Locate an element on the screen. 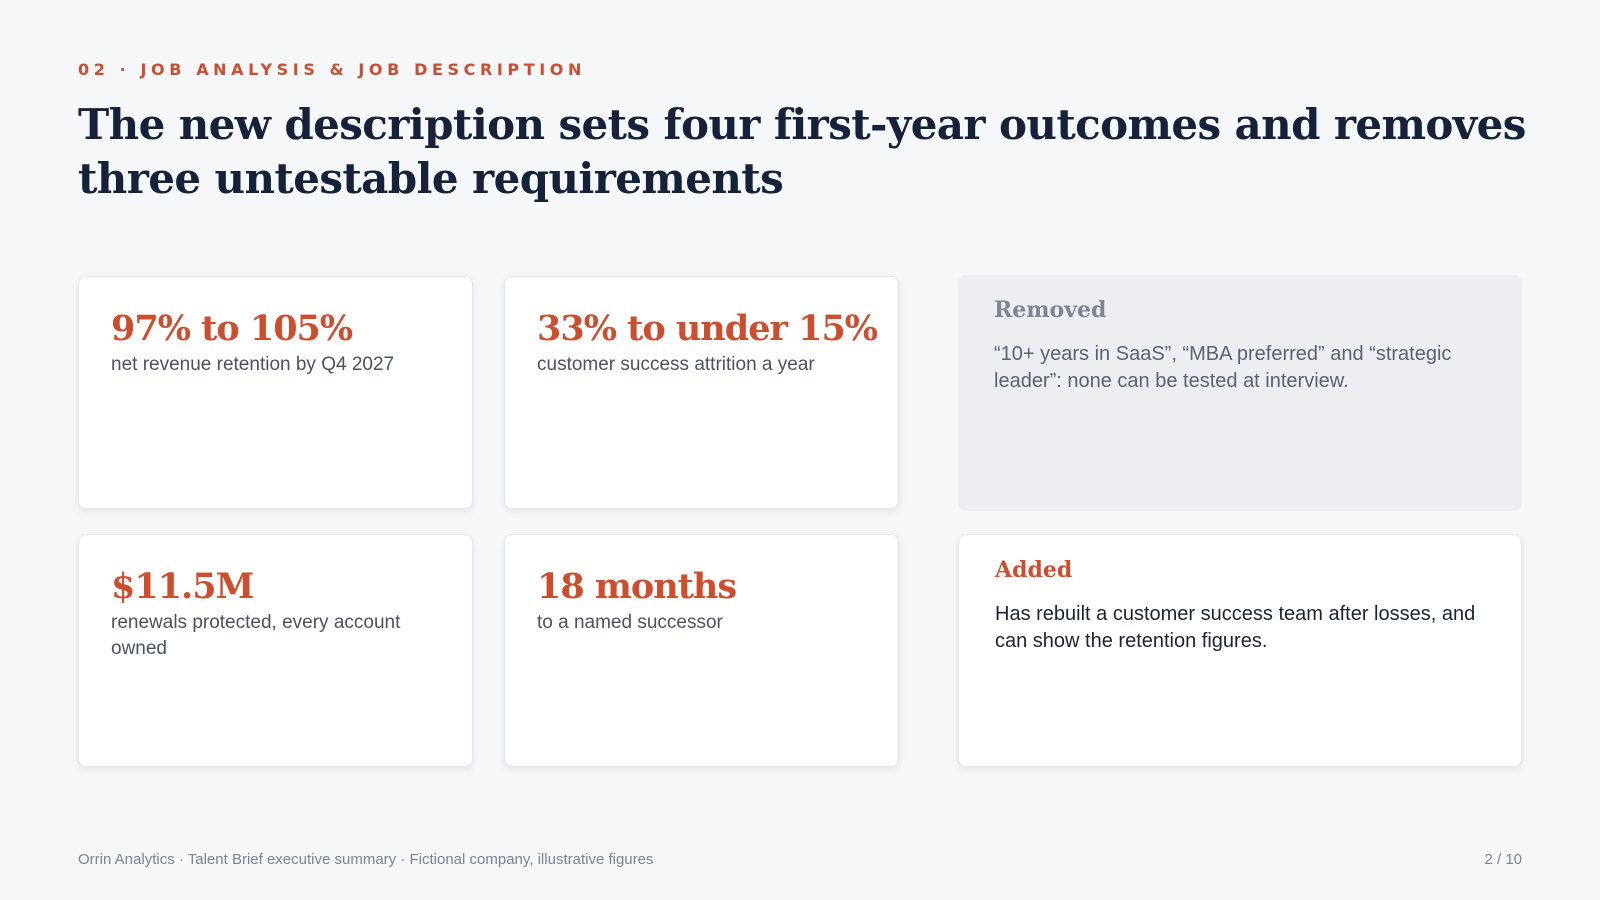  outcome-label: to a named successor is located at coordinates (630, 622).